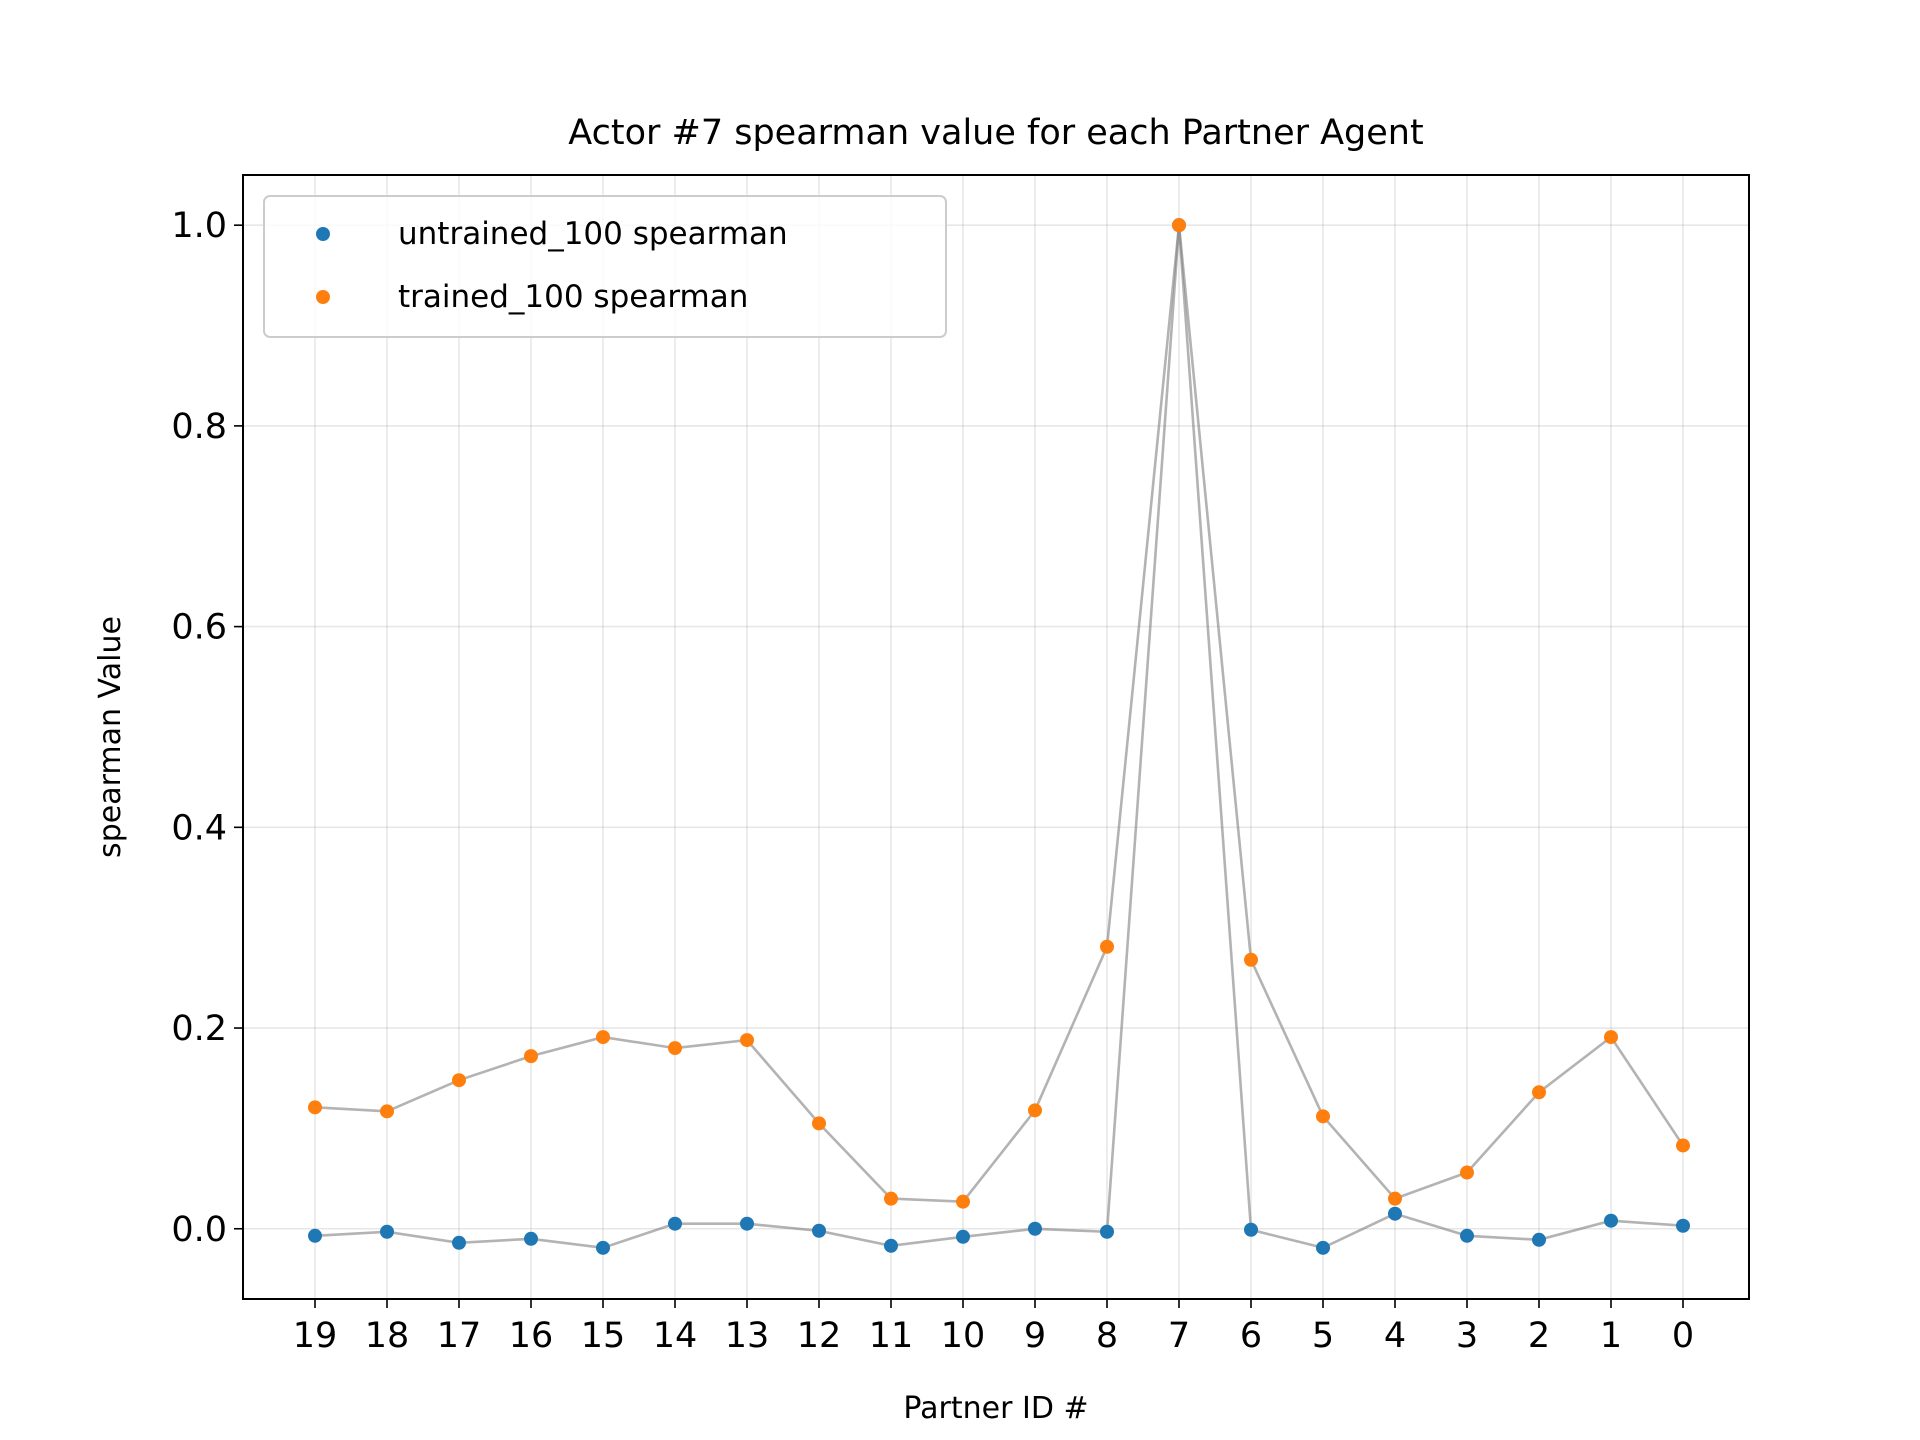  Describe the element at coordinates (199, 1230) in the screenshot. I see `y-tick-label: 0.0` at that location.